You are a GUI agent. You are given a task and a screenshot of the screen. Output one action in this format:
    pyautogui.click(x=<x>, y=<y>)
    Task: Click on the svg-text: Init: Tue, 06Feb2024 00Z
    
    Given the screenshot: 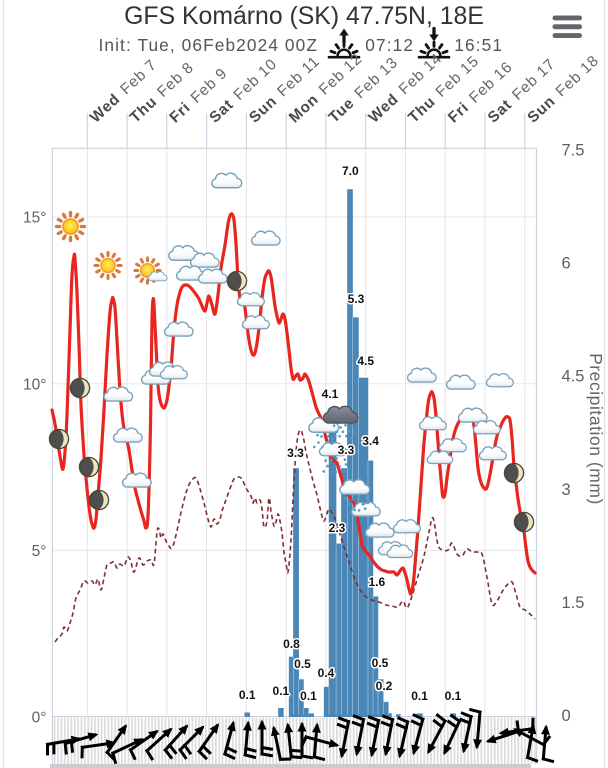 What is the action you would take?
    pyautogui.click(x=209, y=45)
    